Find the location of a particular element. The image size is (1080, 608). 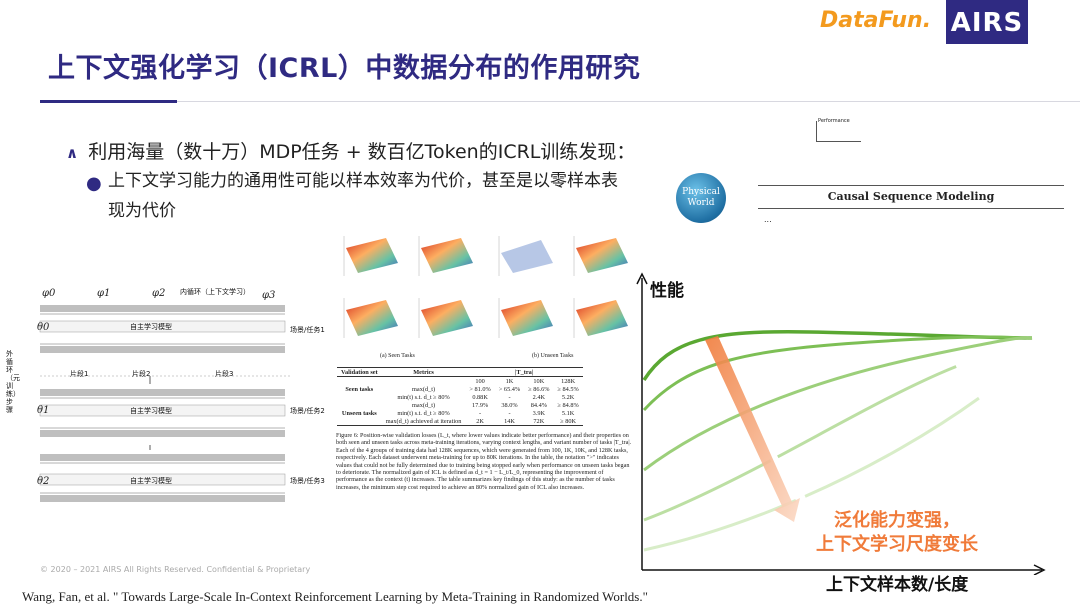

table-cell: 100 is located at coordinates (480, 381).